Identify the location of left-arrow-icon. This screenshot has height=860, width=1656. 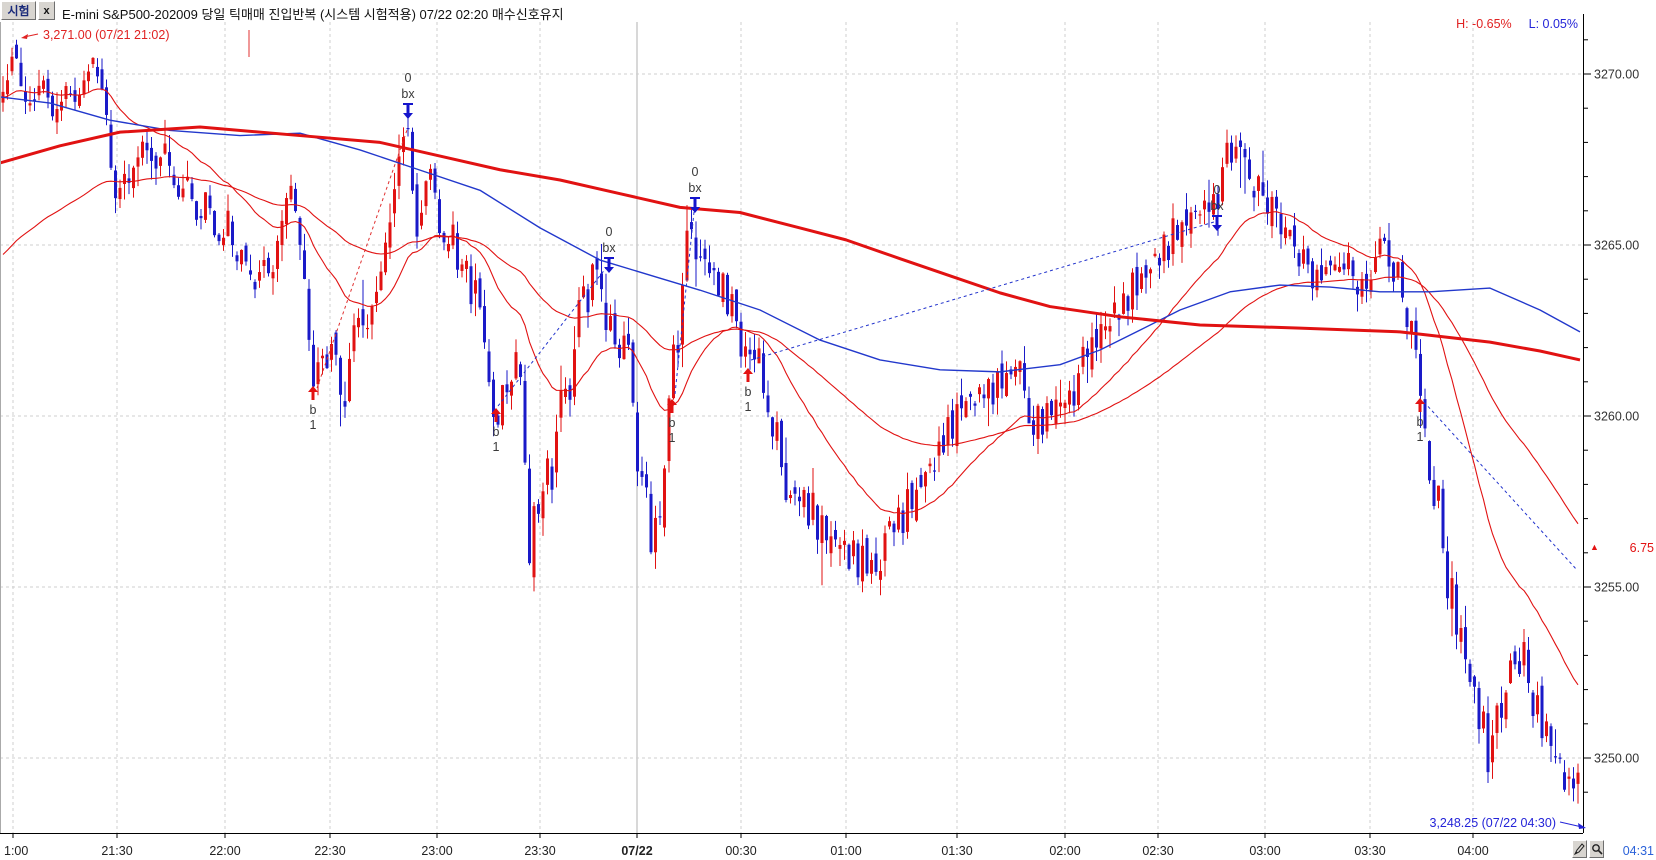
(30, 36).